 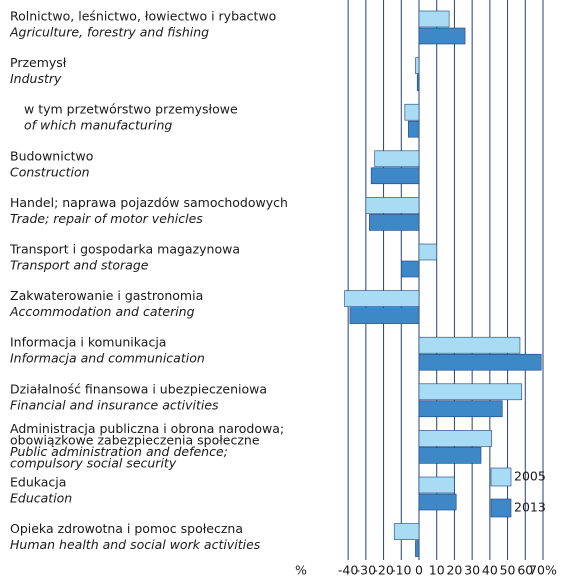 What do you see at coordinates (490, 570) in the screenshot?
I see `x-tick-label: 40` at bounding box center [490, 570].